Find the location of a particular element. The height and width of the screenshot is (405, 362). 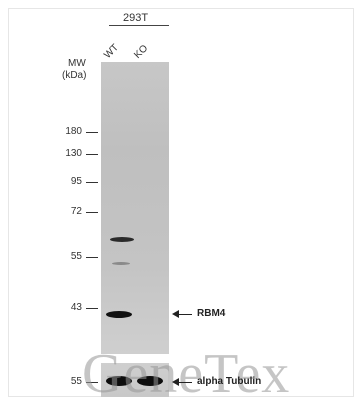

western-blot-main-panel is located at coordinates (135, 208).